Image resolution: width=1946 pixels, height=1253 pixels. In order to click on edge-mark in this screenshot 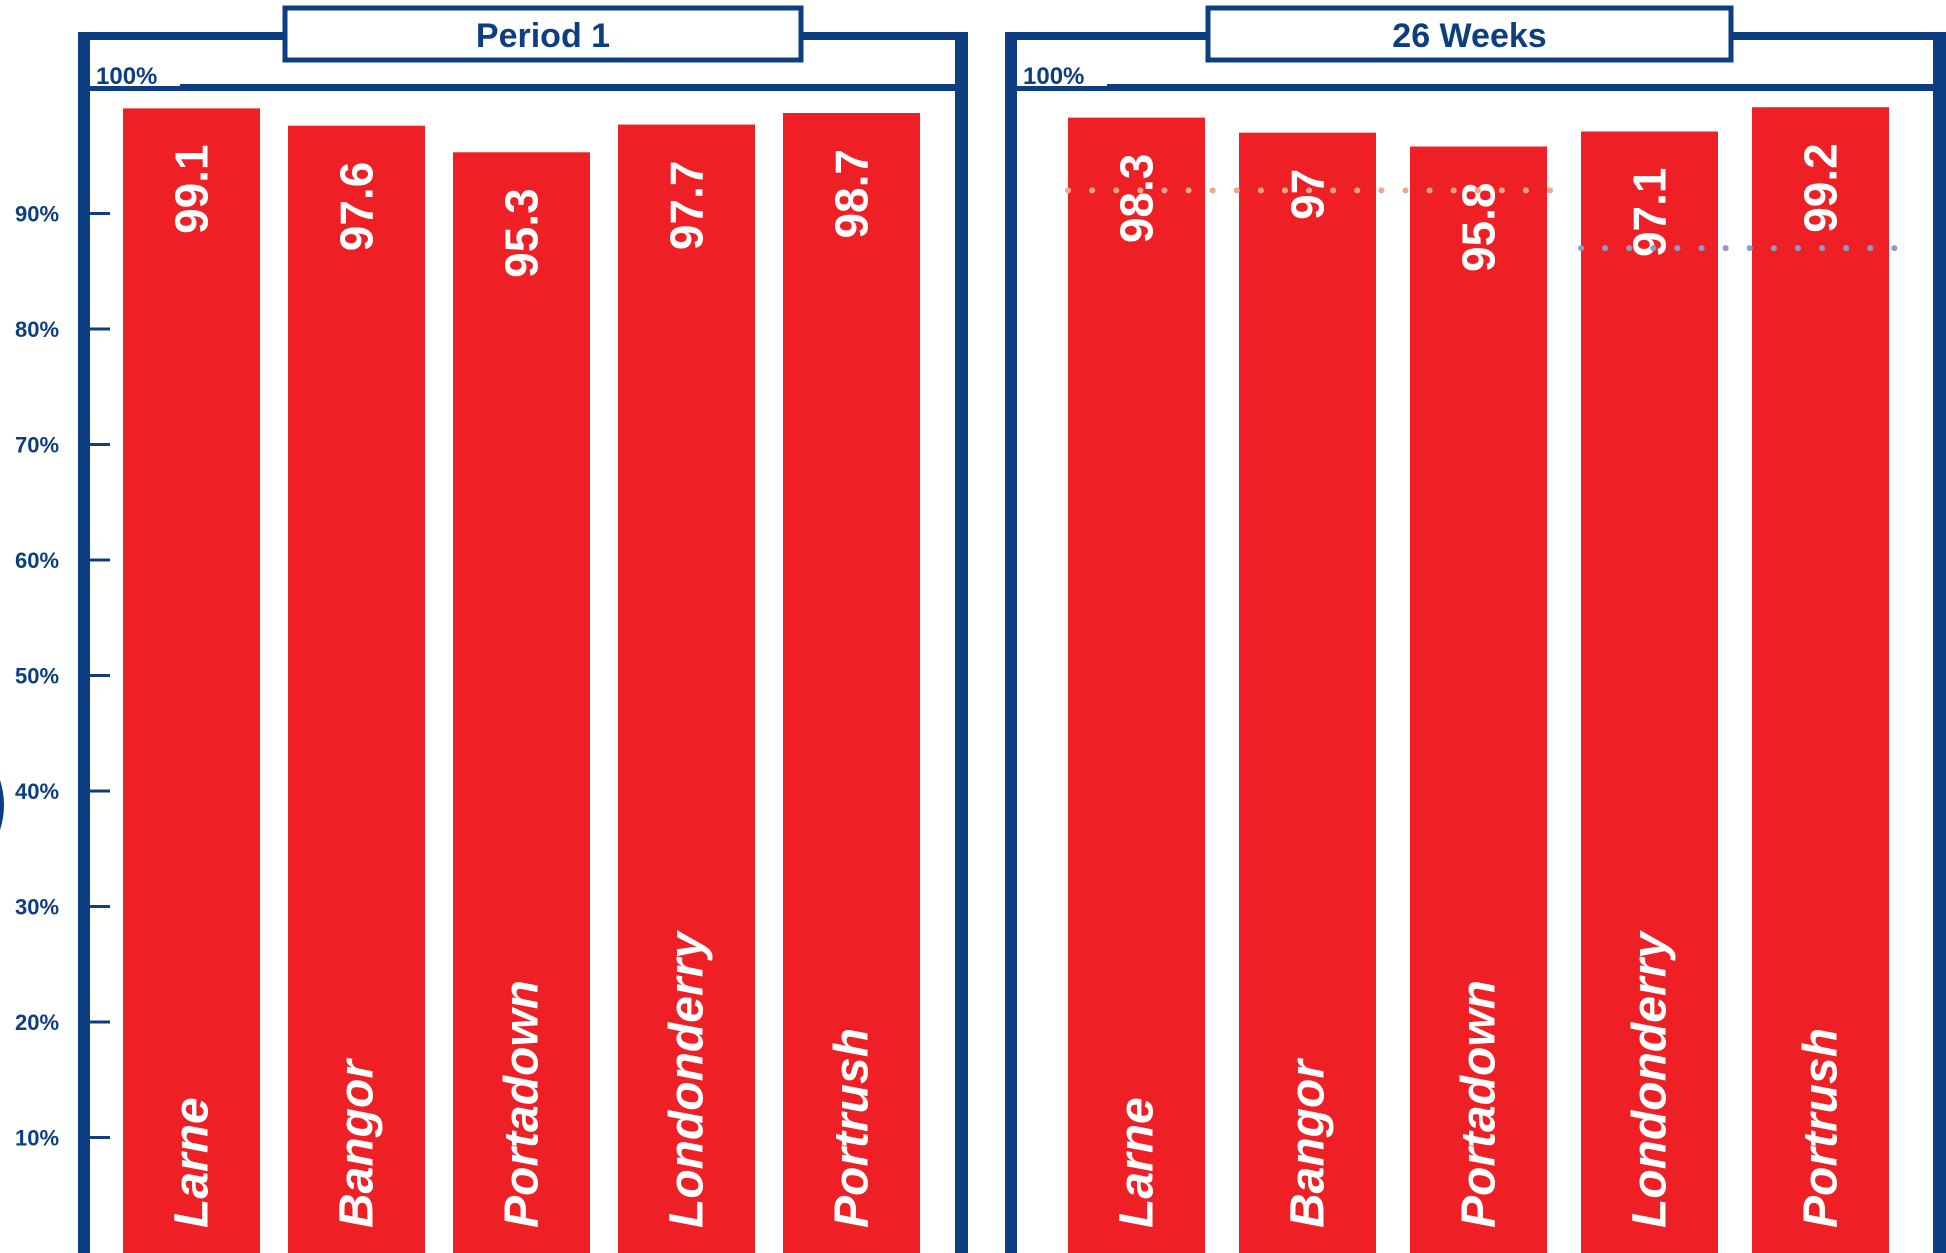, I will do `click(2, 805)`.